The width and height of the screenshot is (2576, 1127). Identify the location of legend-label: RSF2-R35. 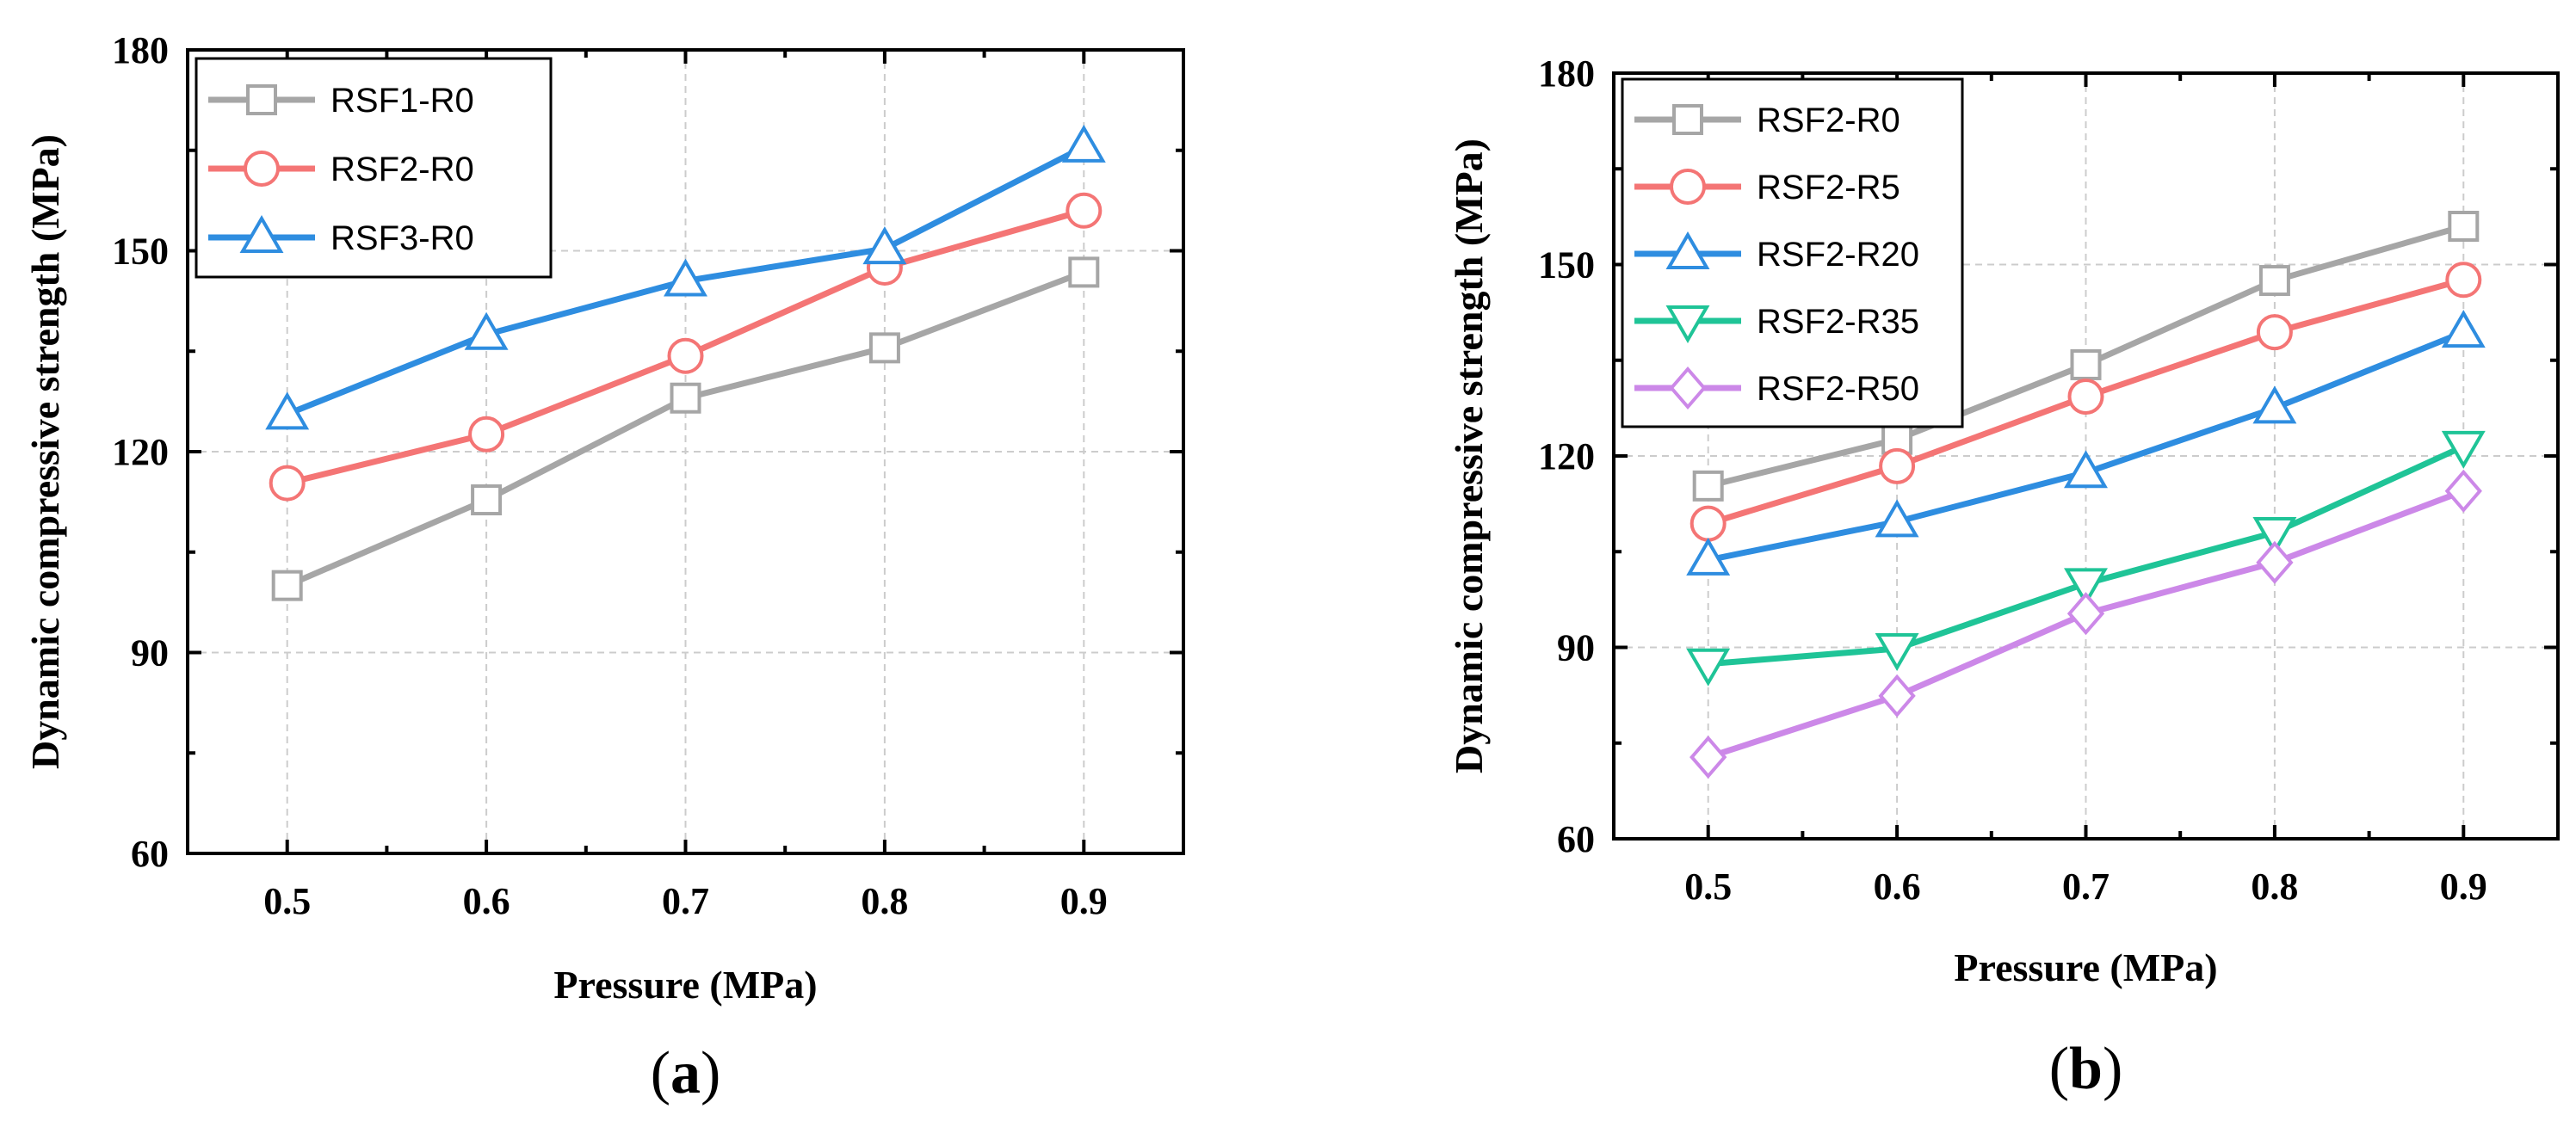
(1838, 322).